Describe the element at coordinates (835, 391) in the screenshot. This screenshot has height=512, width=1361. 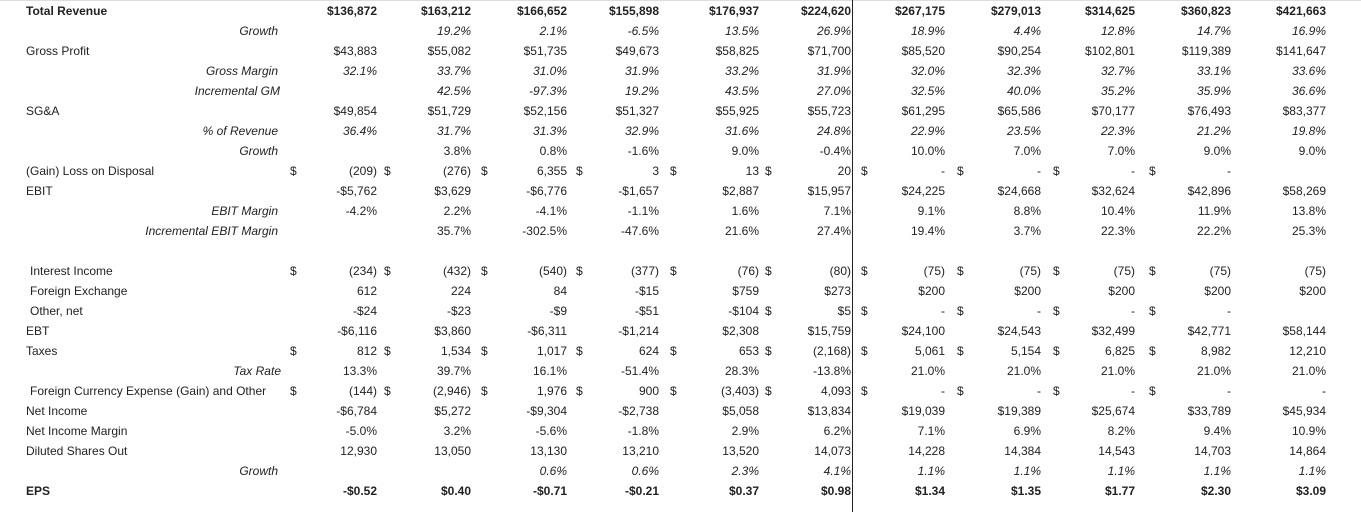
I see `table-cell: 4,093` at that location.